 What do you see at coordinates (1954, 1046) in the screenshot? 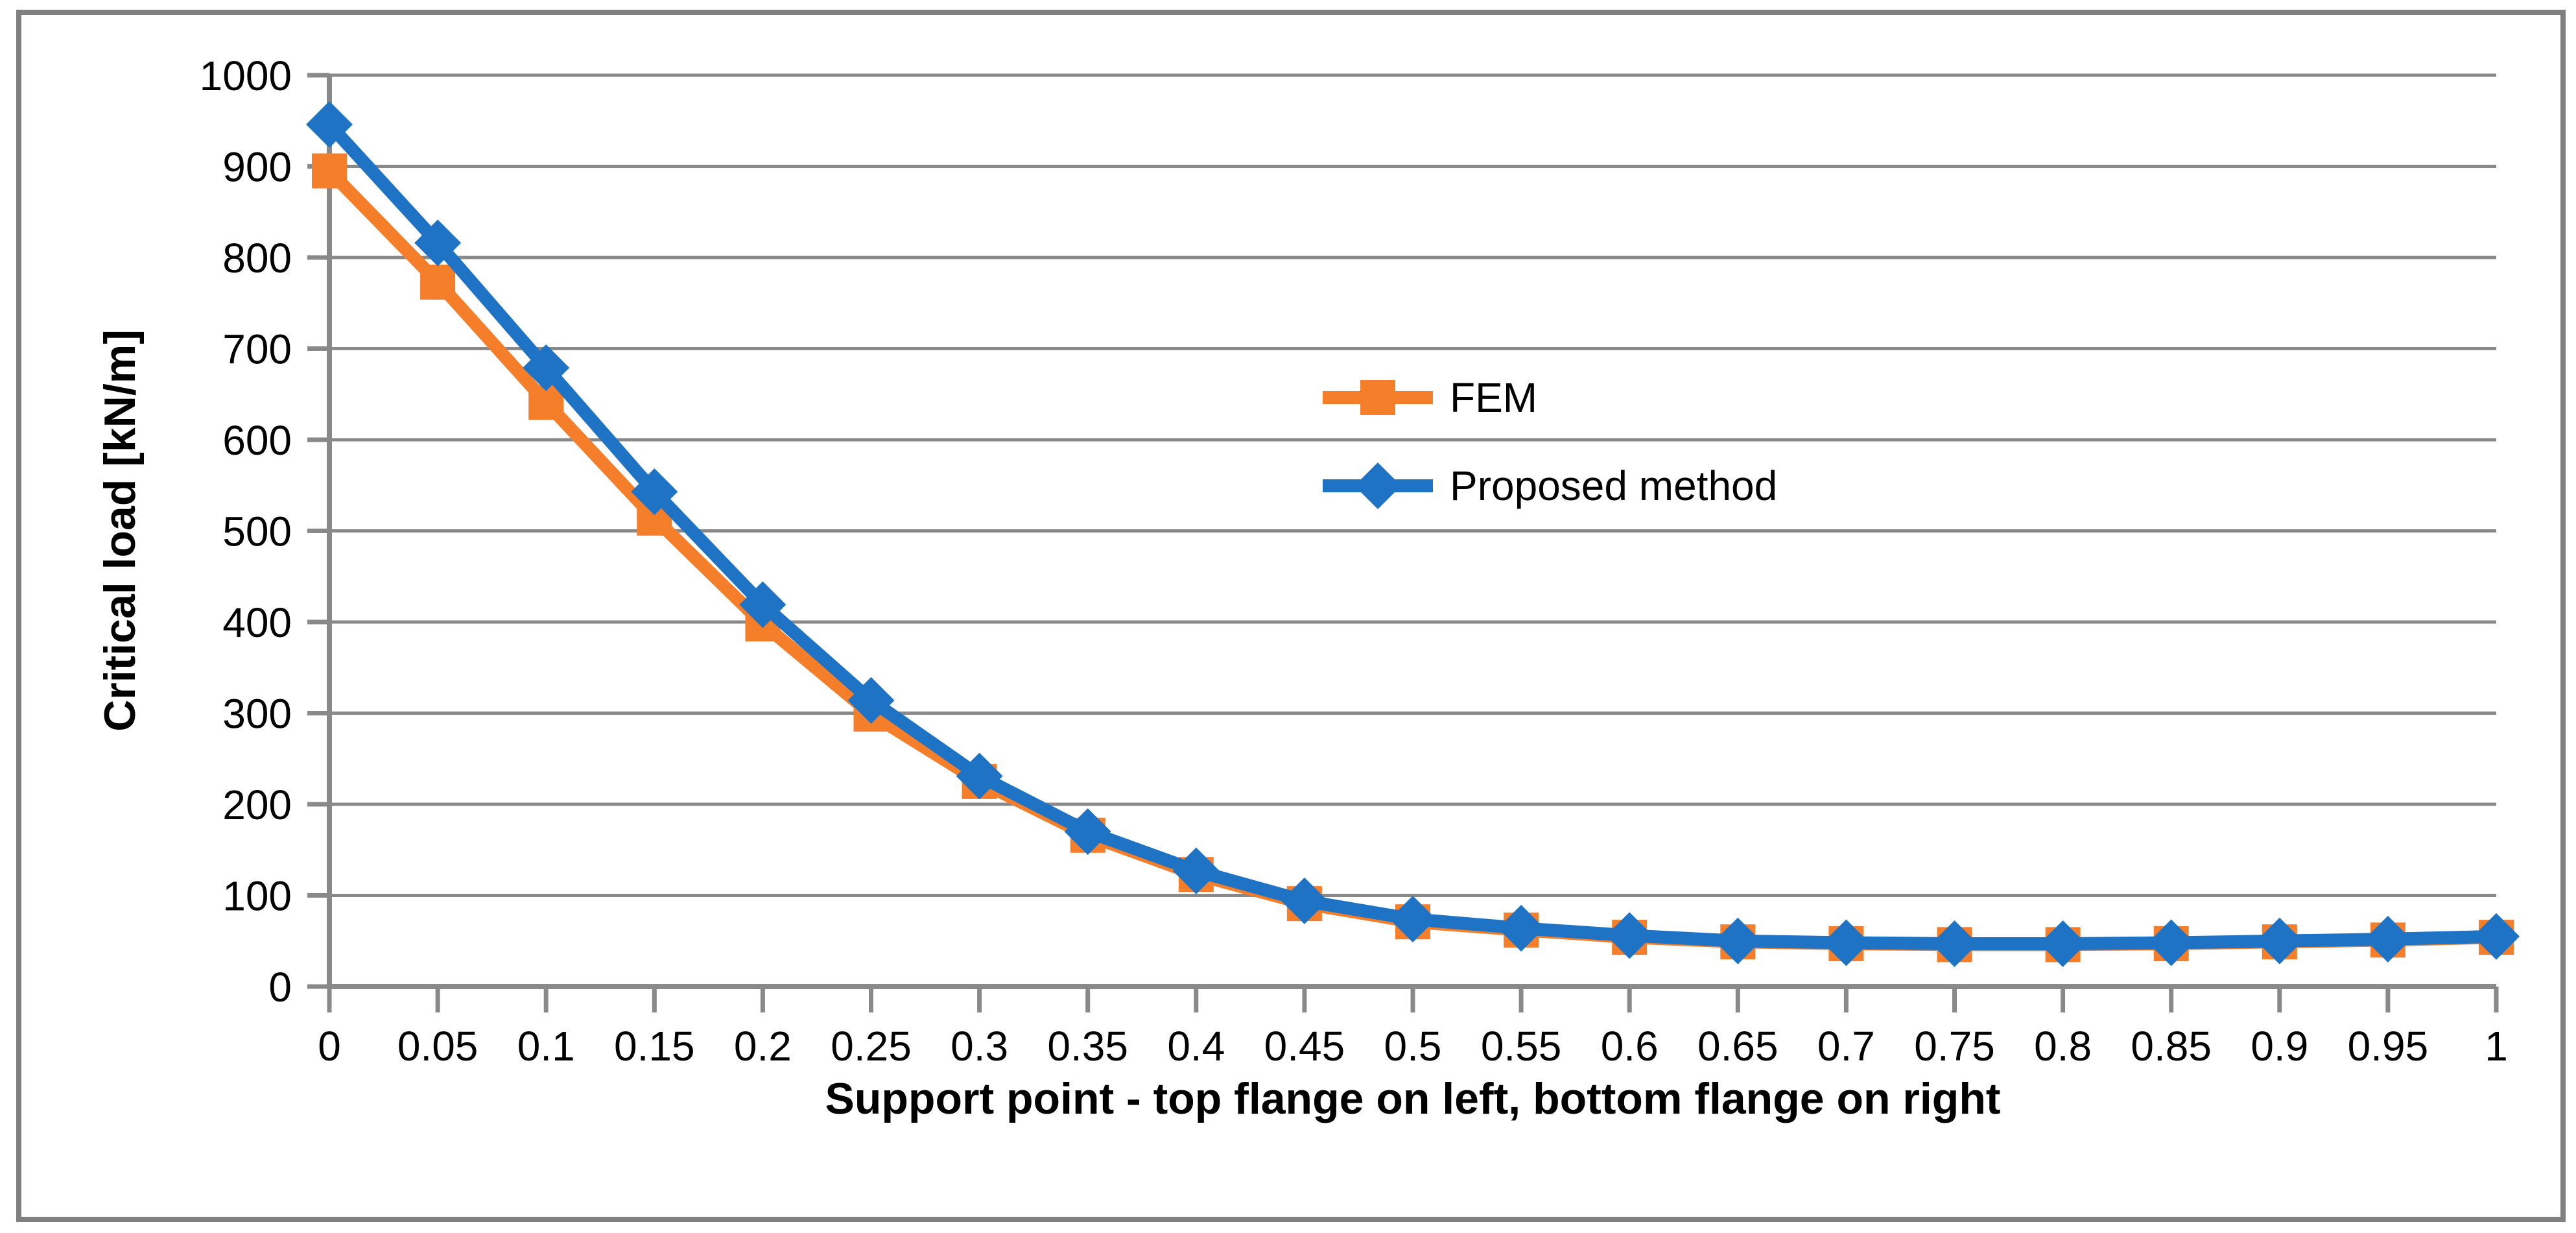
I see `x-tick-label-0.75: 0.75` at bounding box center [1954, 1046].